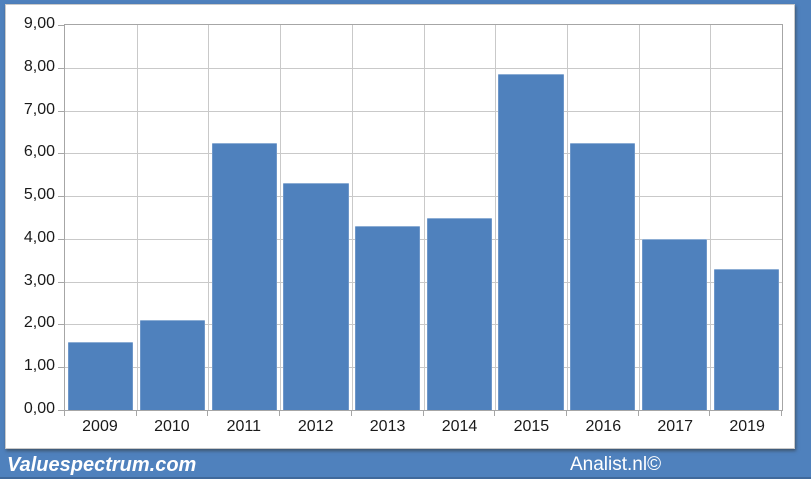 The width and height of the screenshot is (811, 479). What do you see at coordinates (243, 426) in the screenshot?
I see `x-axis-category-label: 2011` at bounding box center [243, 426].